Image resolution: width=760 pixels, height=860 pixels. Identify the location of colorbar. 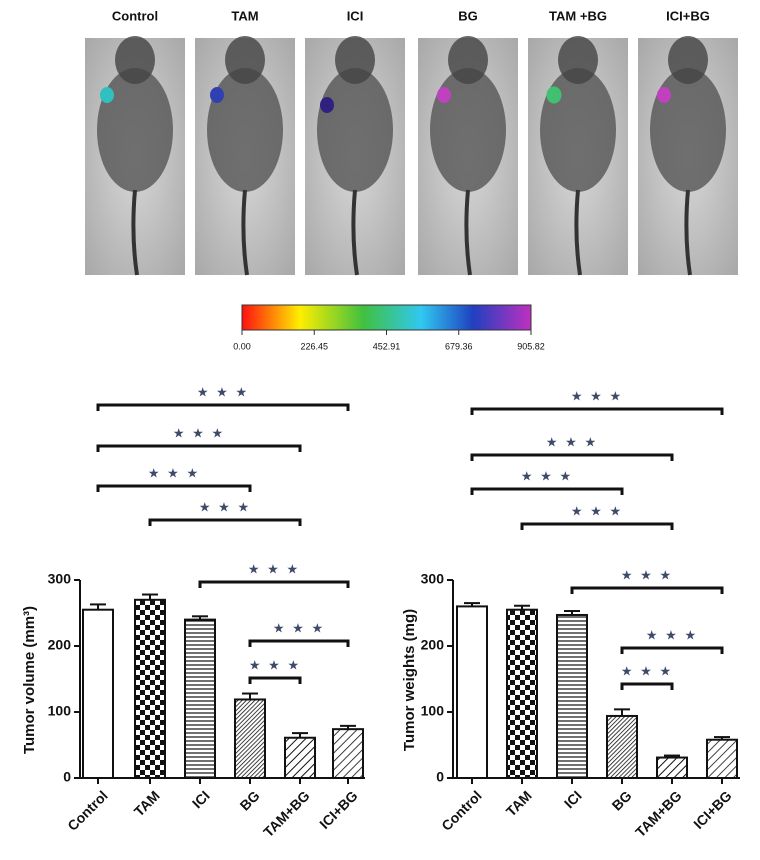
(386, 317).